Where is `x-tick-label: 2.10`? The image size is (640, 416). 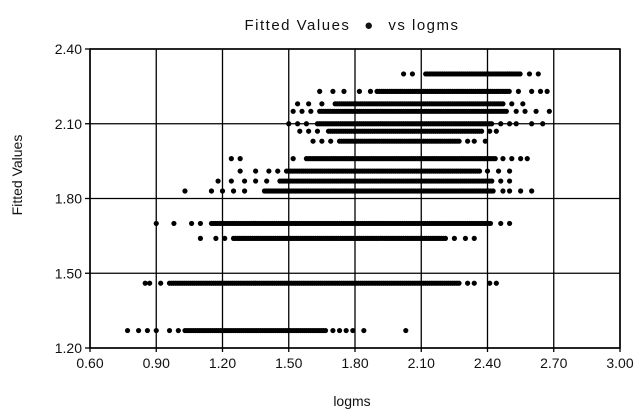
x-tick-label: 2.10 is located at coordinates (421, 363).